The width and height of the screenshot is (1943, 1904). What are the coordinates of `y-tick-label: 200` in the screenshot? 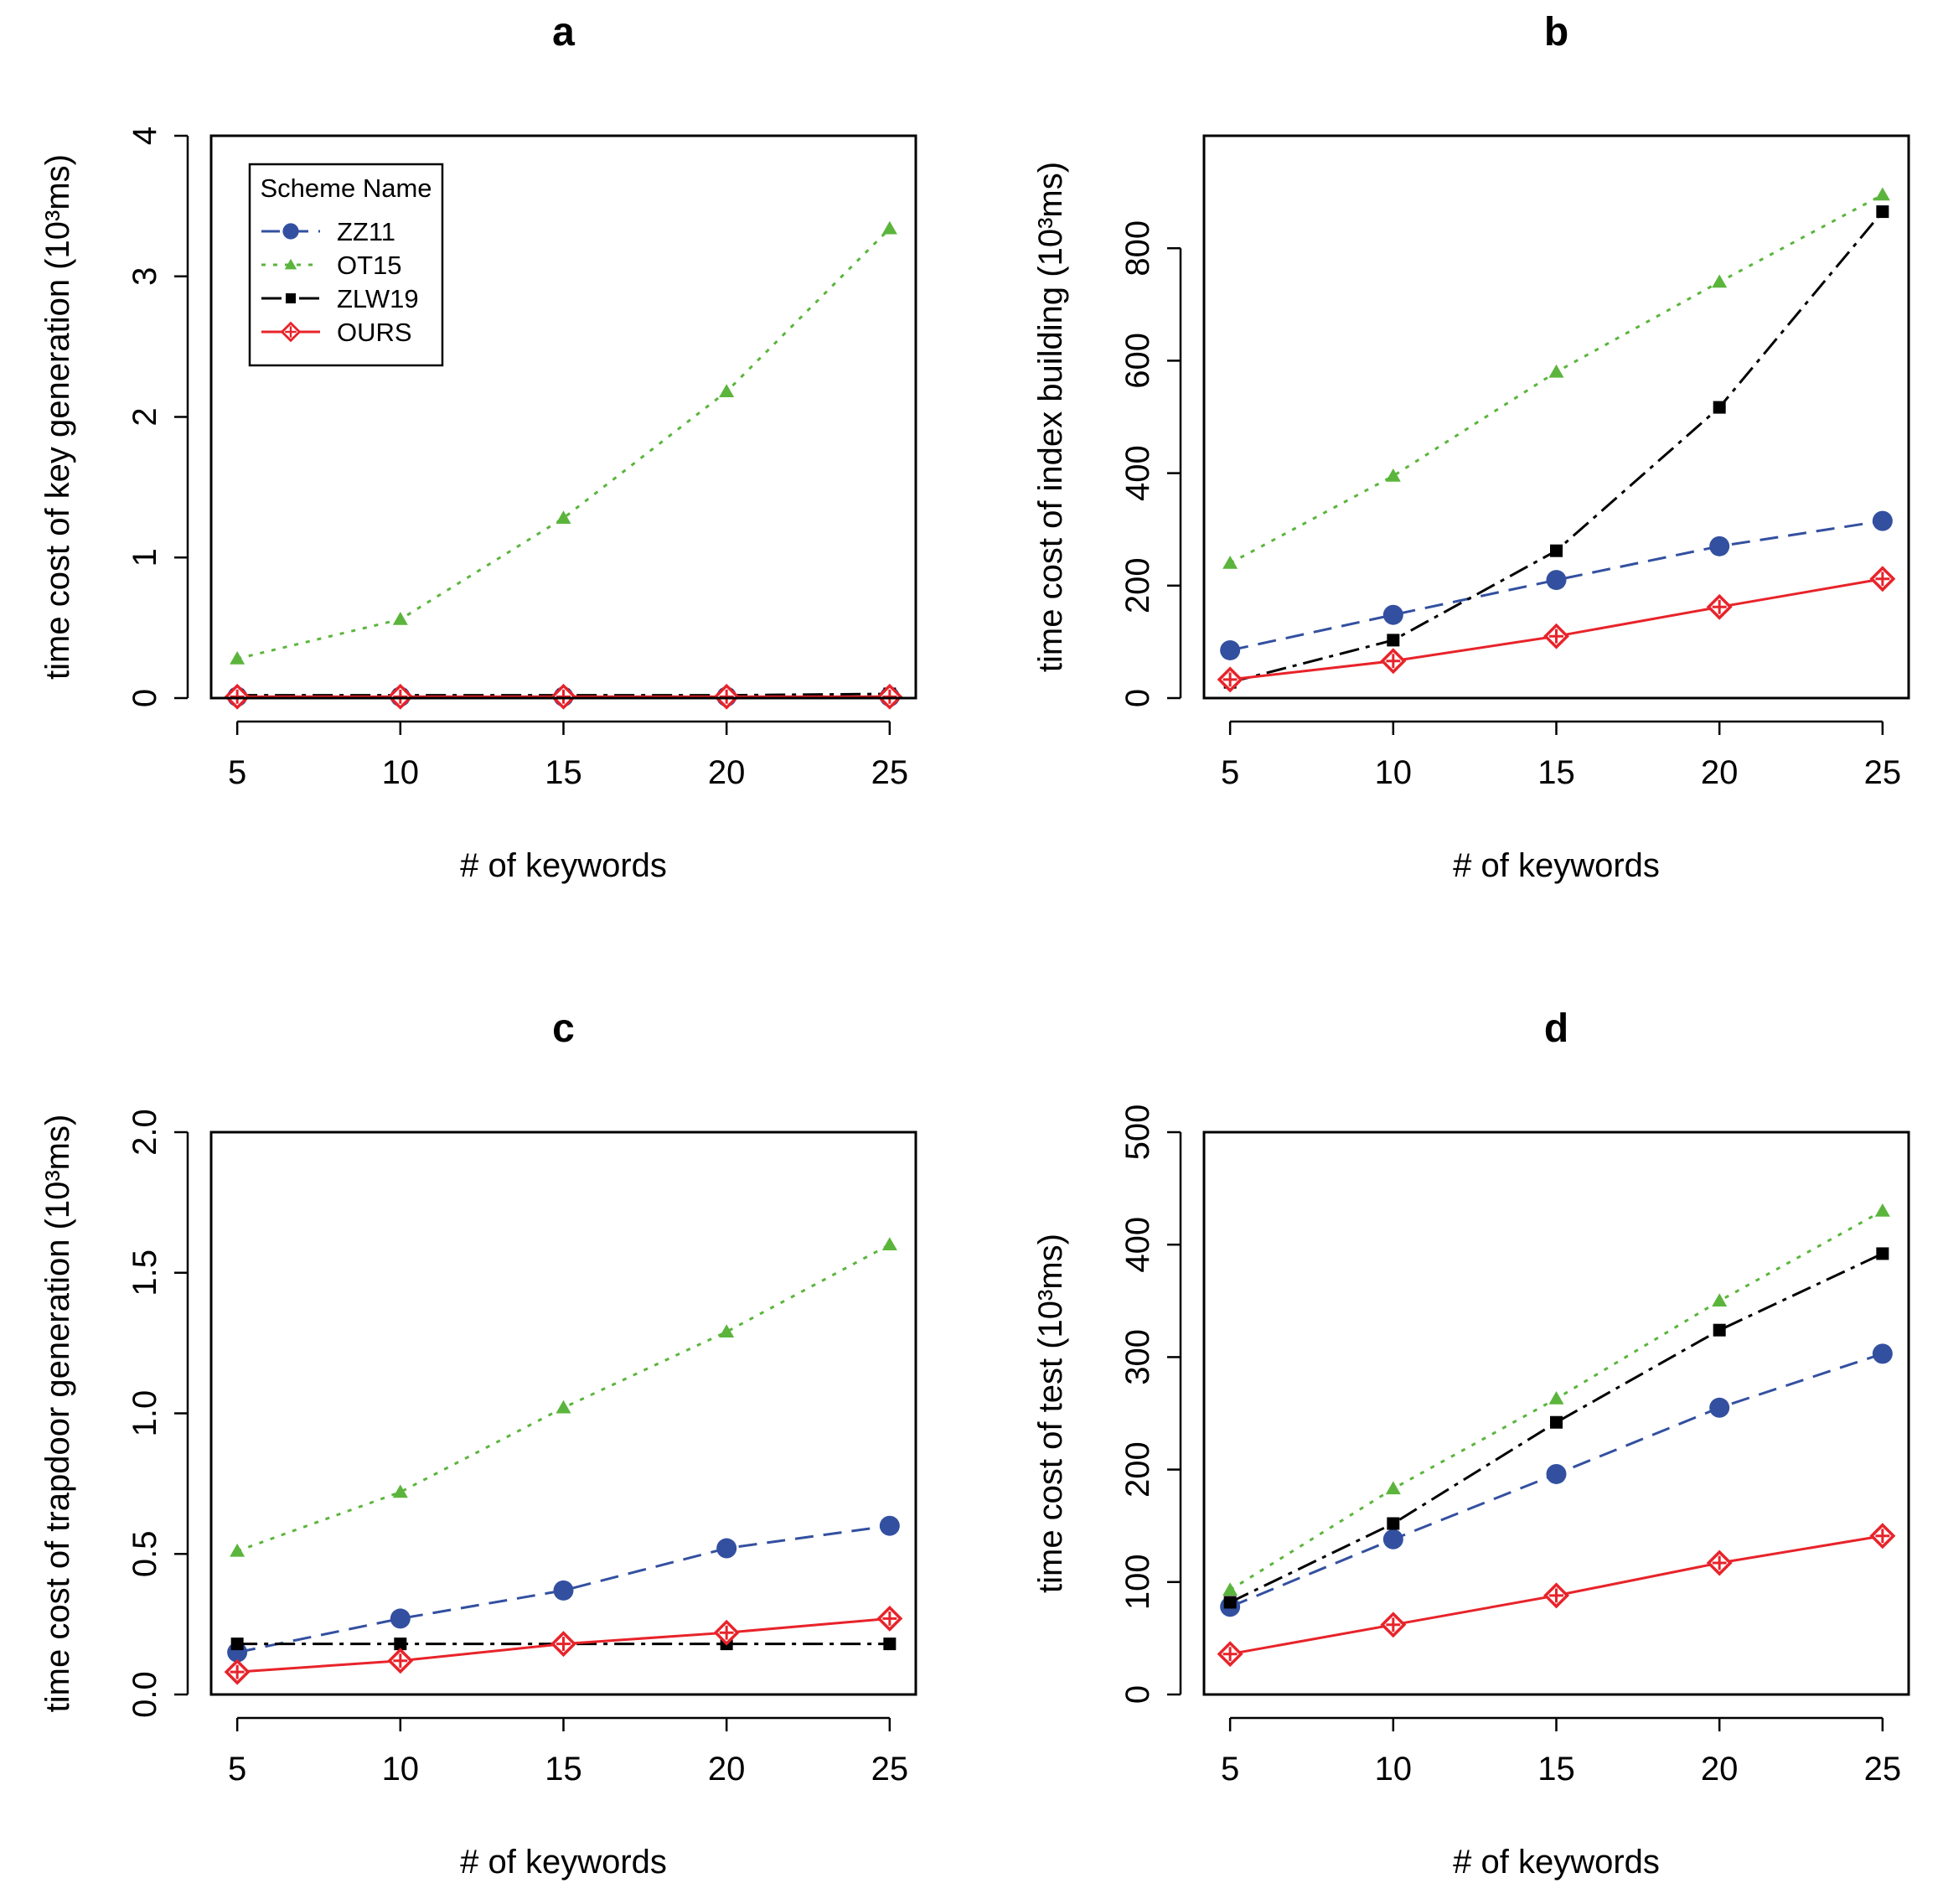 It's located at (1137, 1469).